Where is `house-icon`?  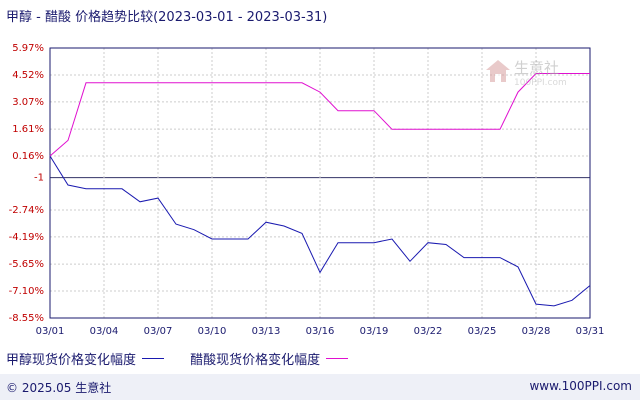 house-icon is located at coordinates (498, 71).